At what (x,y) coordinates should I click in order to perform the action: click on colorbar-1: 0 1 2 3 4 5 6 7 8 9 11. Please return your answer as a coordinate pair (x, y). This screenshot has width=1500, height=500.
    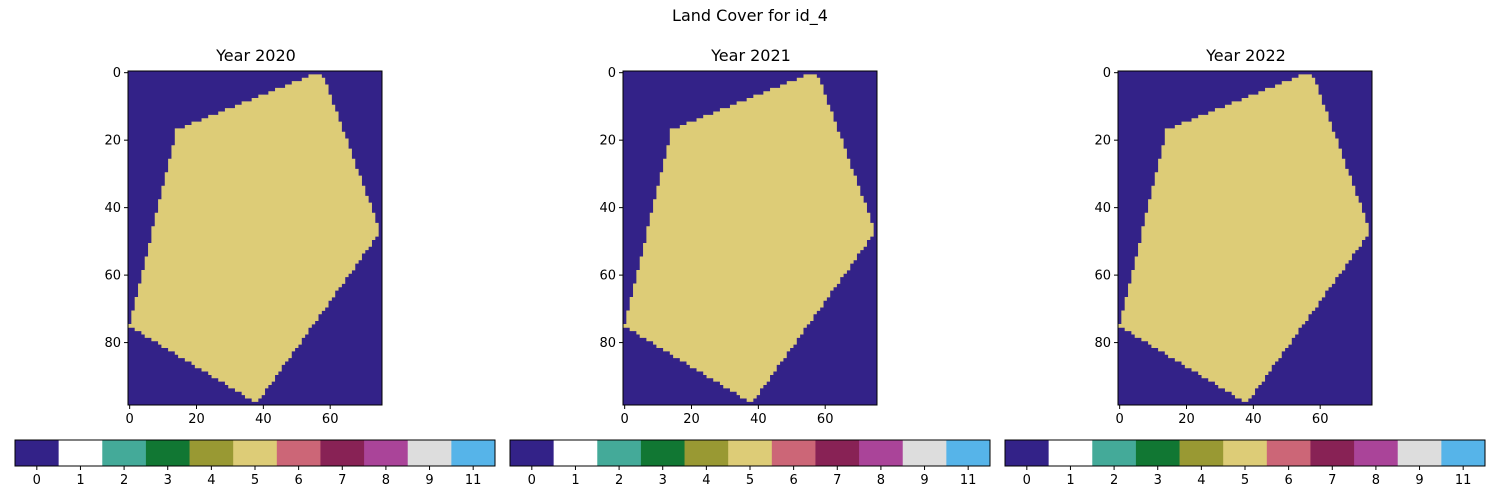
    Looking at the image, I should click on (750, 463).